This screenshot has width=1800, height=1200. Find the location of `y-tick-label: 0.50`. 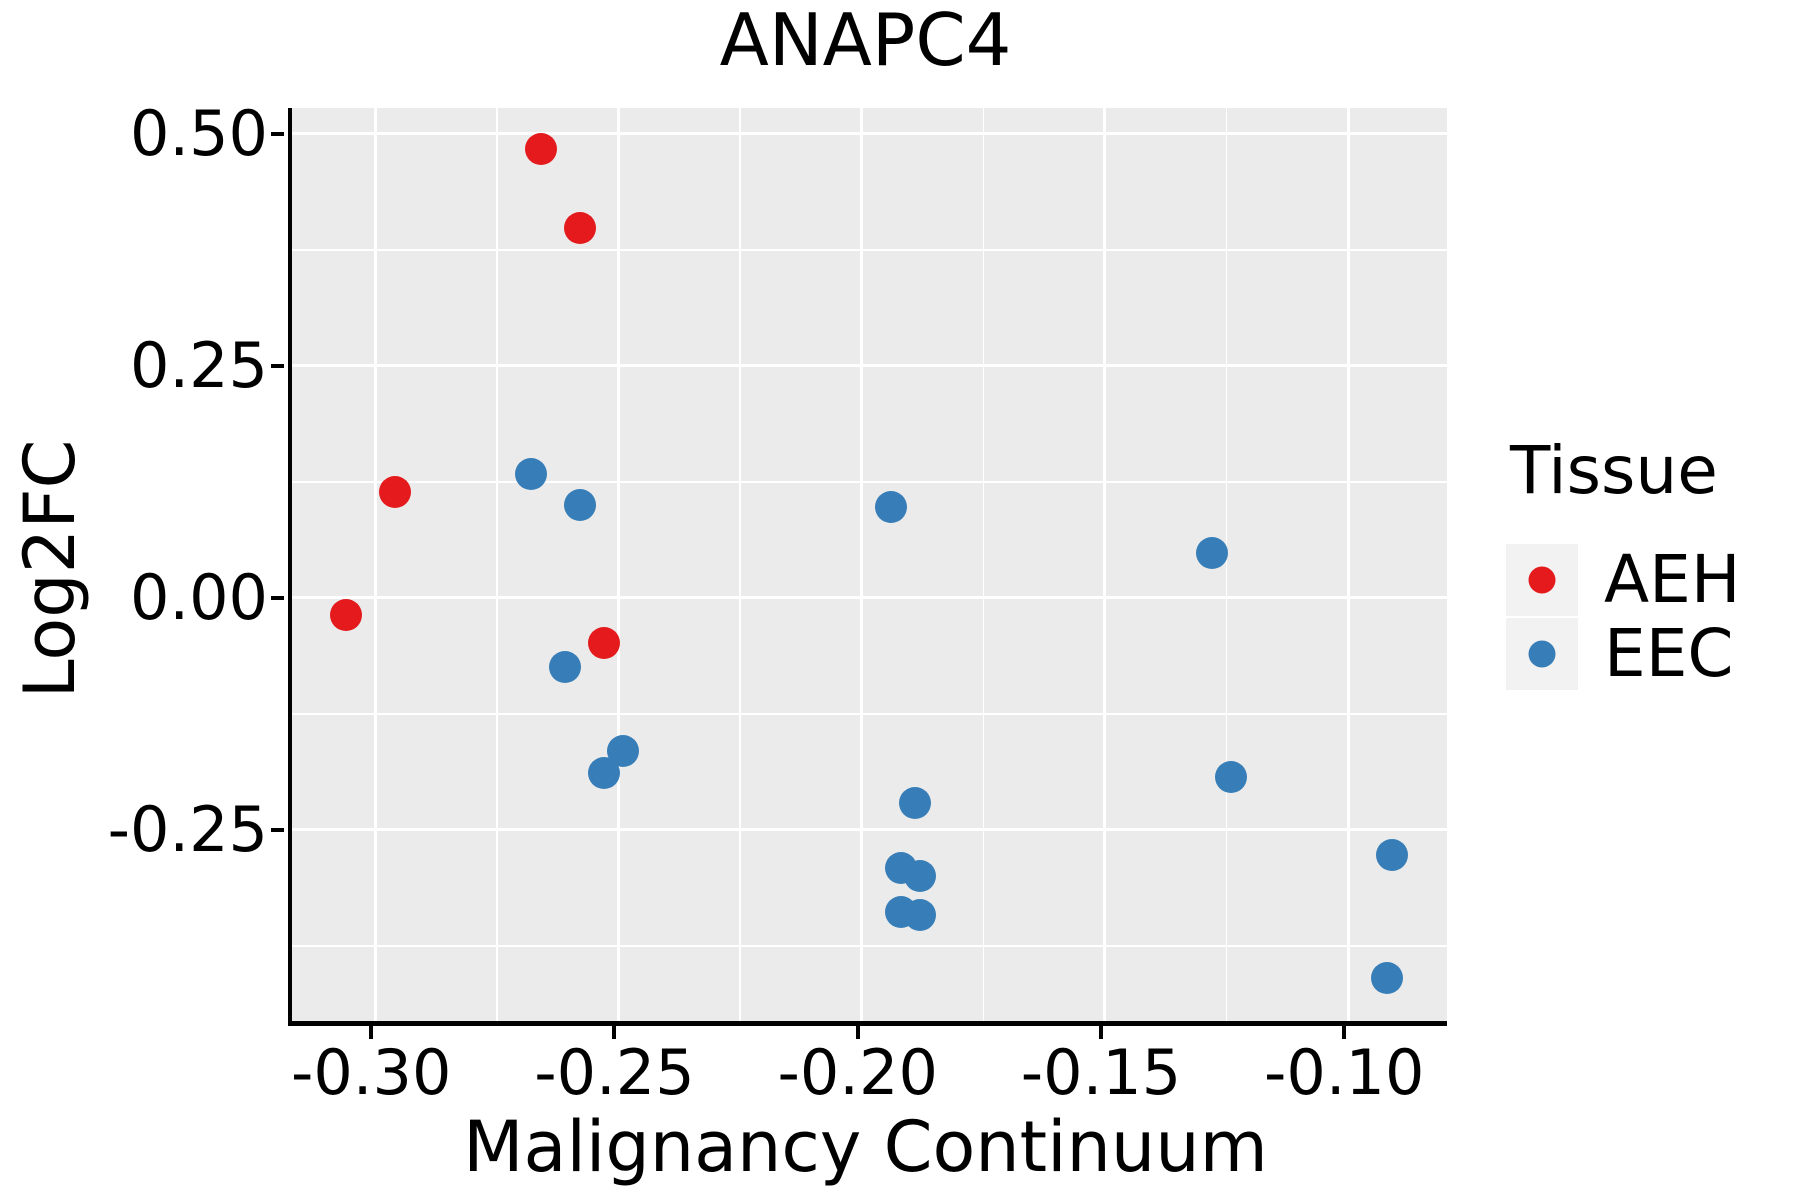

y-tick-label: 0.50 is located at coordinates (198, 133).